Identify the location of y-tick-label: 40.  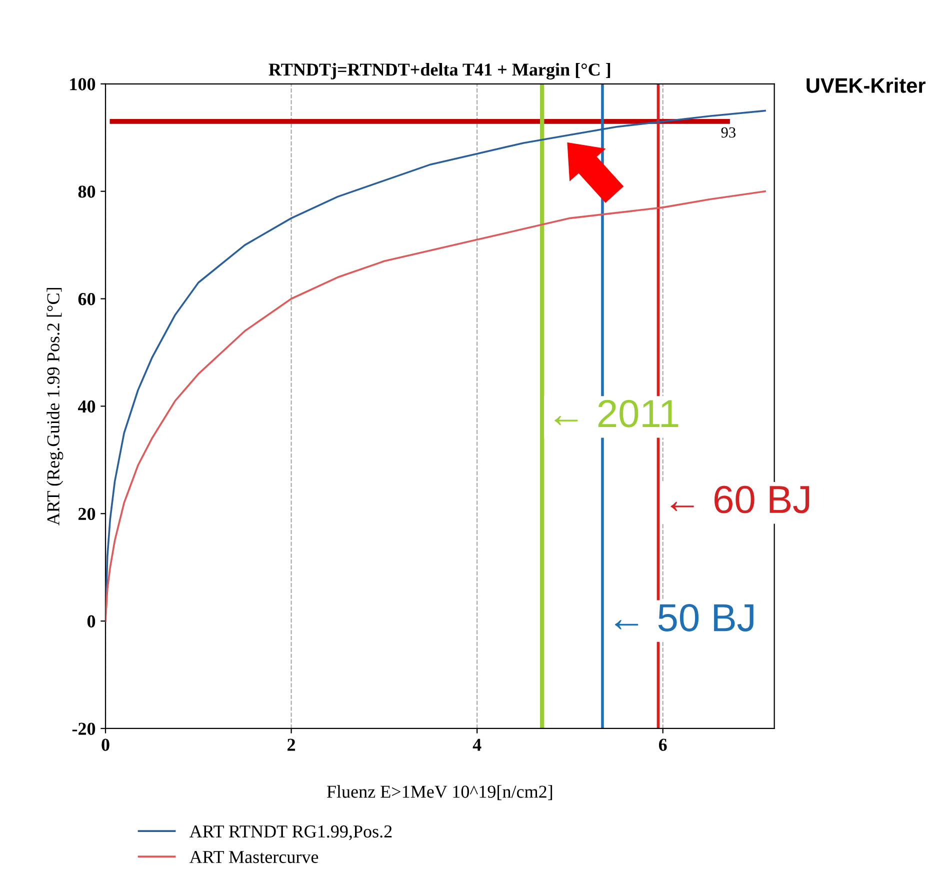
(87, 406).